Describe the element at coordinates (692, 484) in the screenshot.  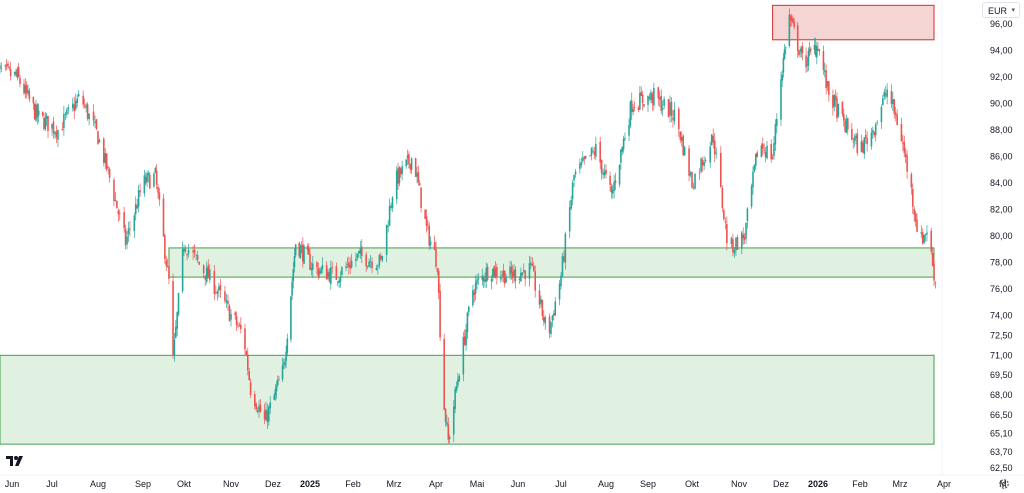
I see `x-tick-label: Okt` at that location.